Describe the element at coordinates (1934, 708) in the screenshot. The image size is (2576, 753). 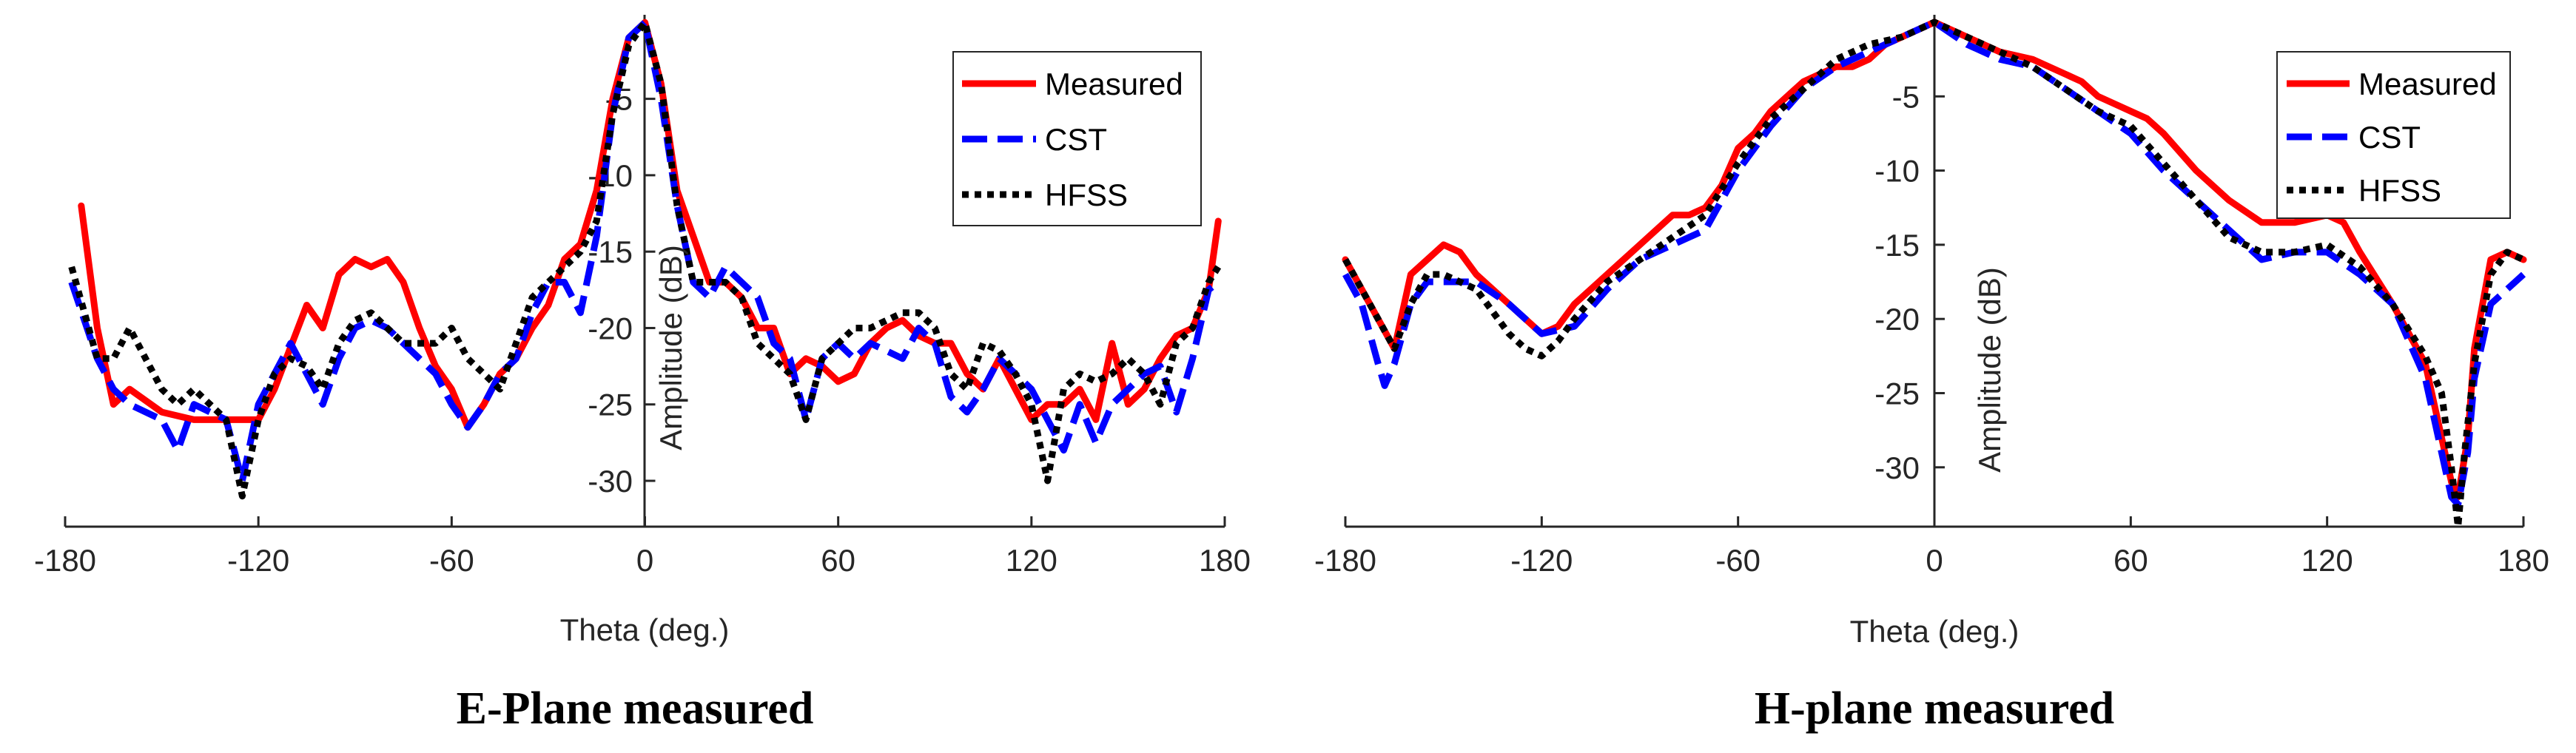
I see `chart-caption: H-plane measured` at that location.